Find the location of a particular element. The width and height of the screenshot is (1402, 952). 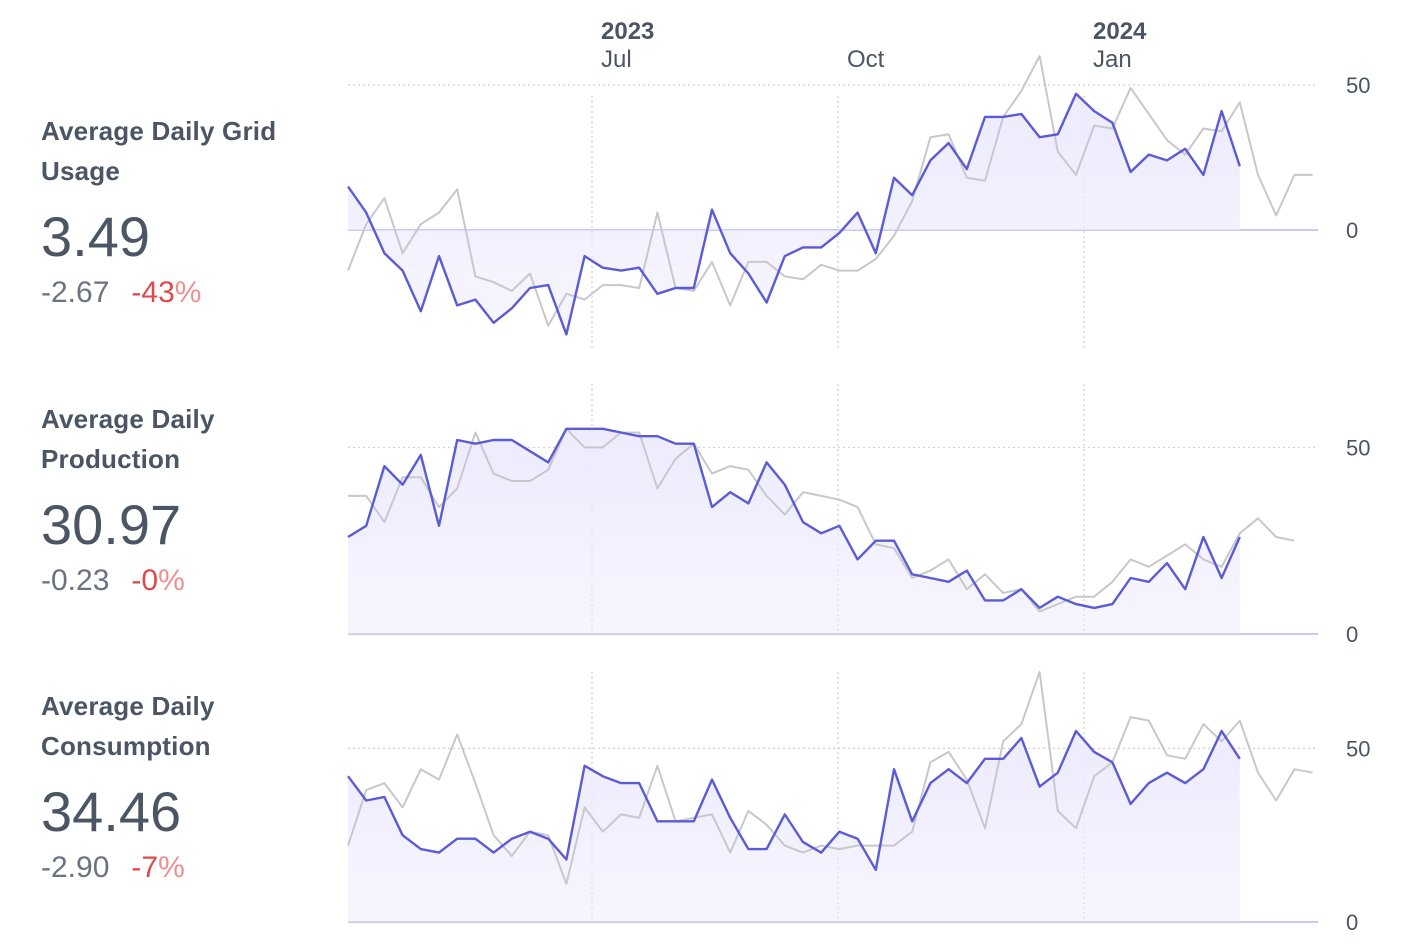

production-ytick-50: 50 is located at coordinates (1358, 447).